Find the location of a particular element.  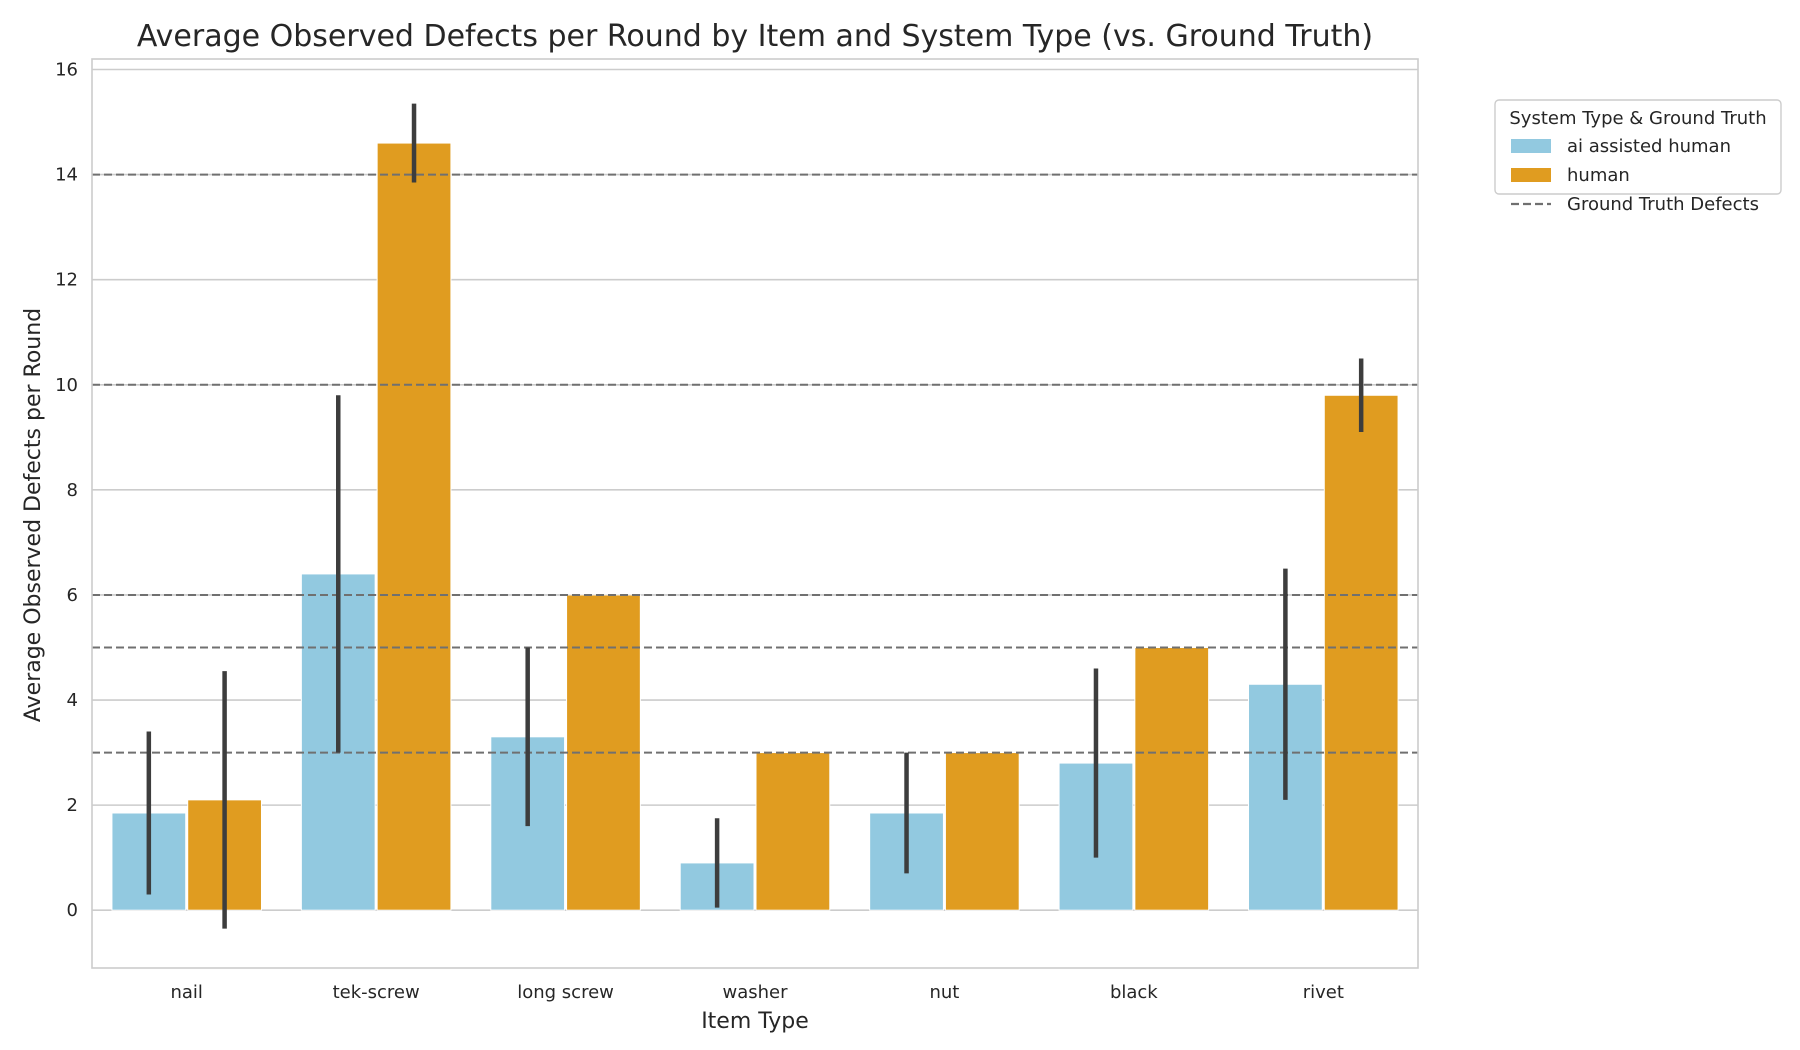

y-tick-label: 12 is located at coordinates (66, 280).